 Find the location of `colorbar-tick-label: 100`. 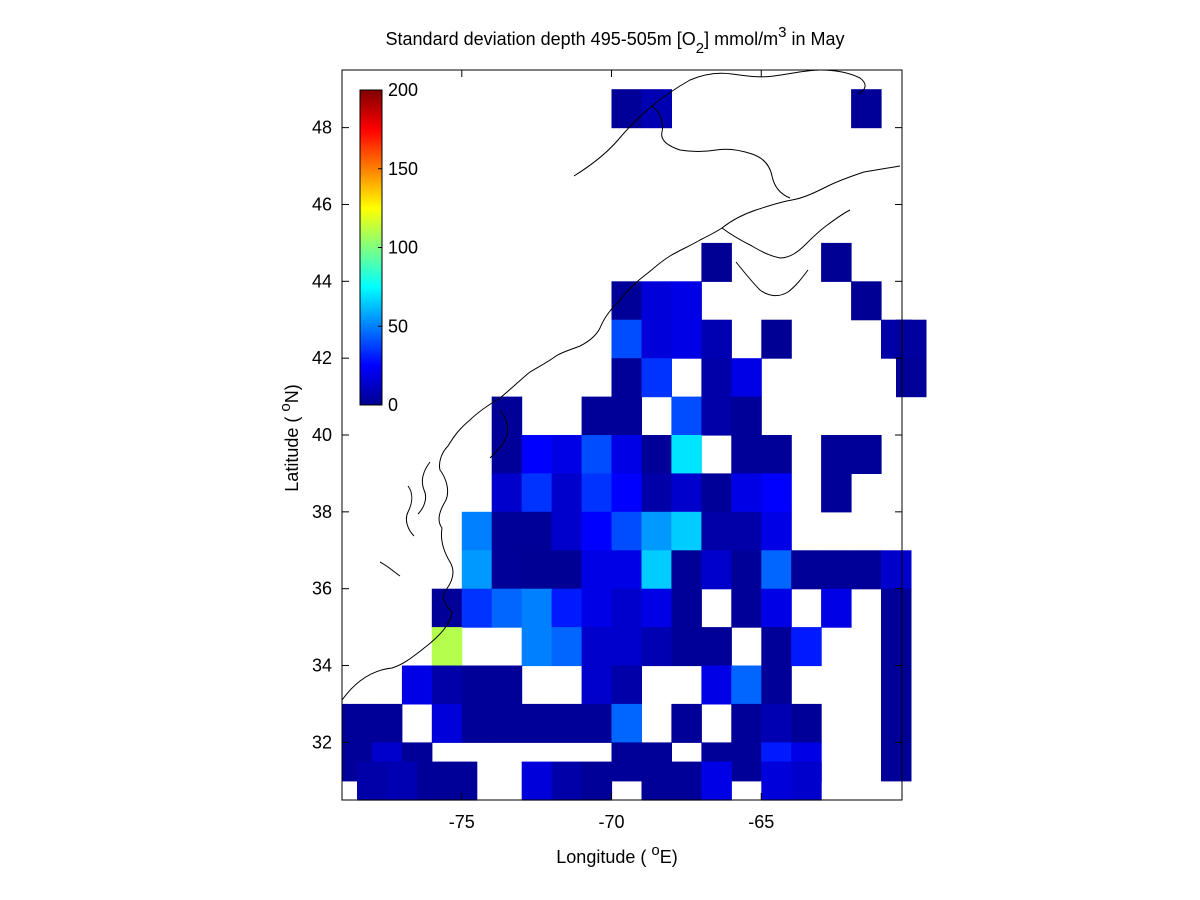

colorbar-tick-label: 100 is located at coordinates (403, 248).